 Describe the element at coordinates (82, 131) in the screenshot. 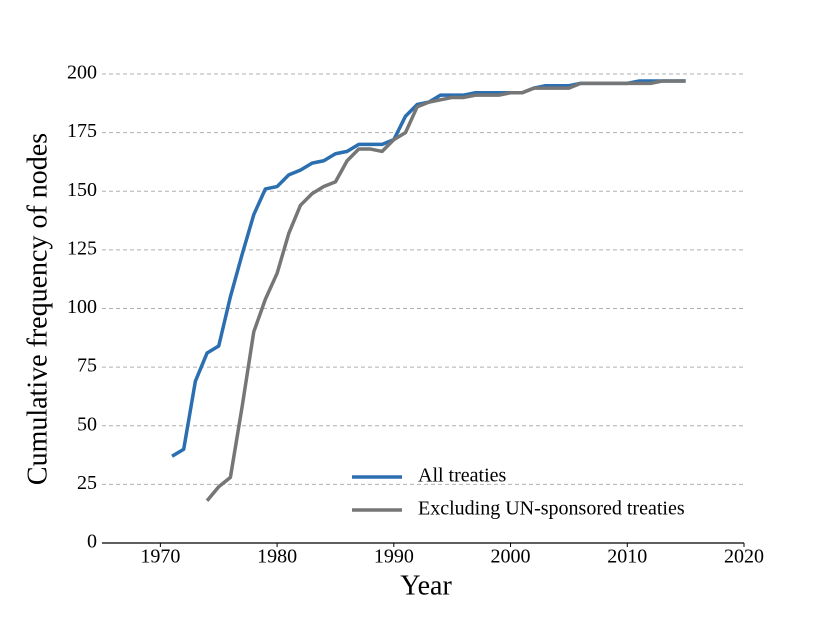

I see `y-tick-label: 175` at that location.